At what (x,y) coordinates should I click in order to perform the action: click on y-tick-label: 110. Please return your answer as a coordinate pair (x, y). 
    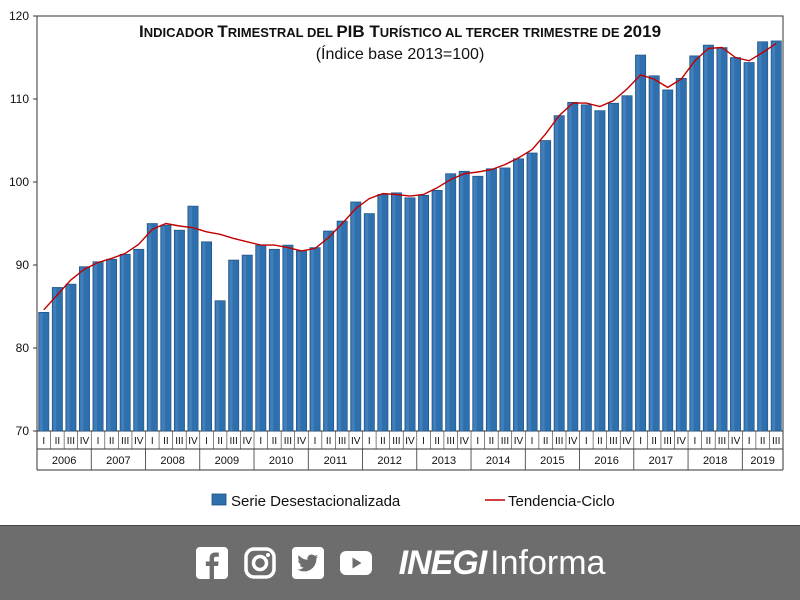
    Looking at the image, I should click on (19, 99).